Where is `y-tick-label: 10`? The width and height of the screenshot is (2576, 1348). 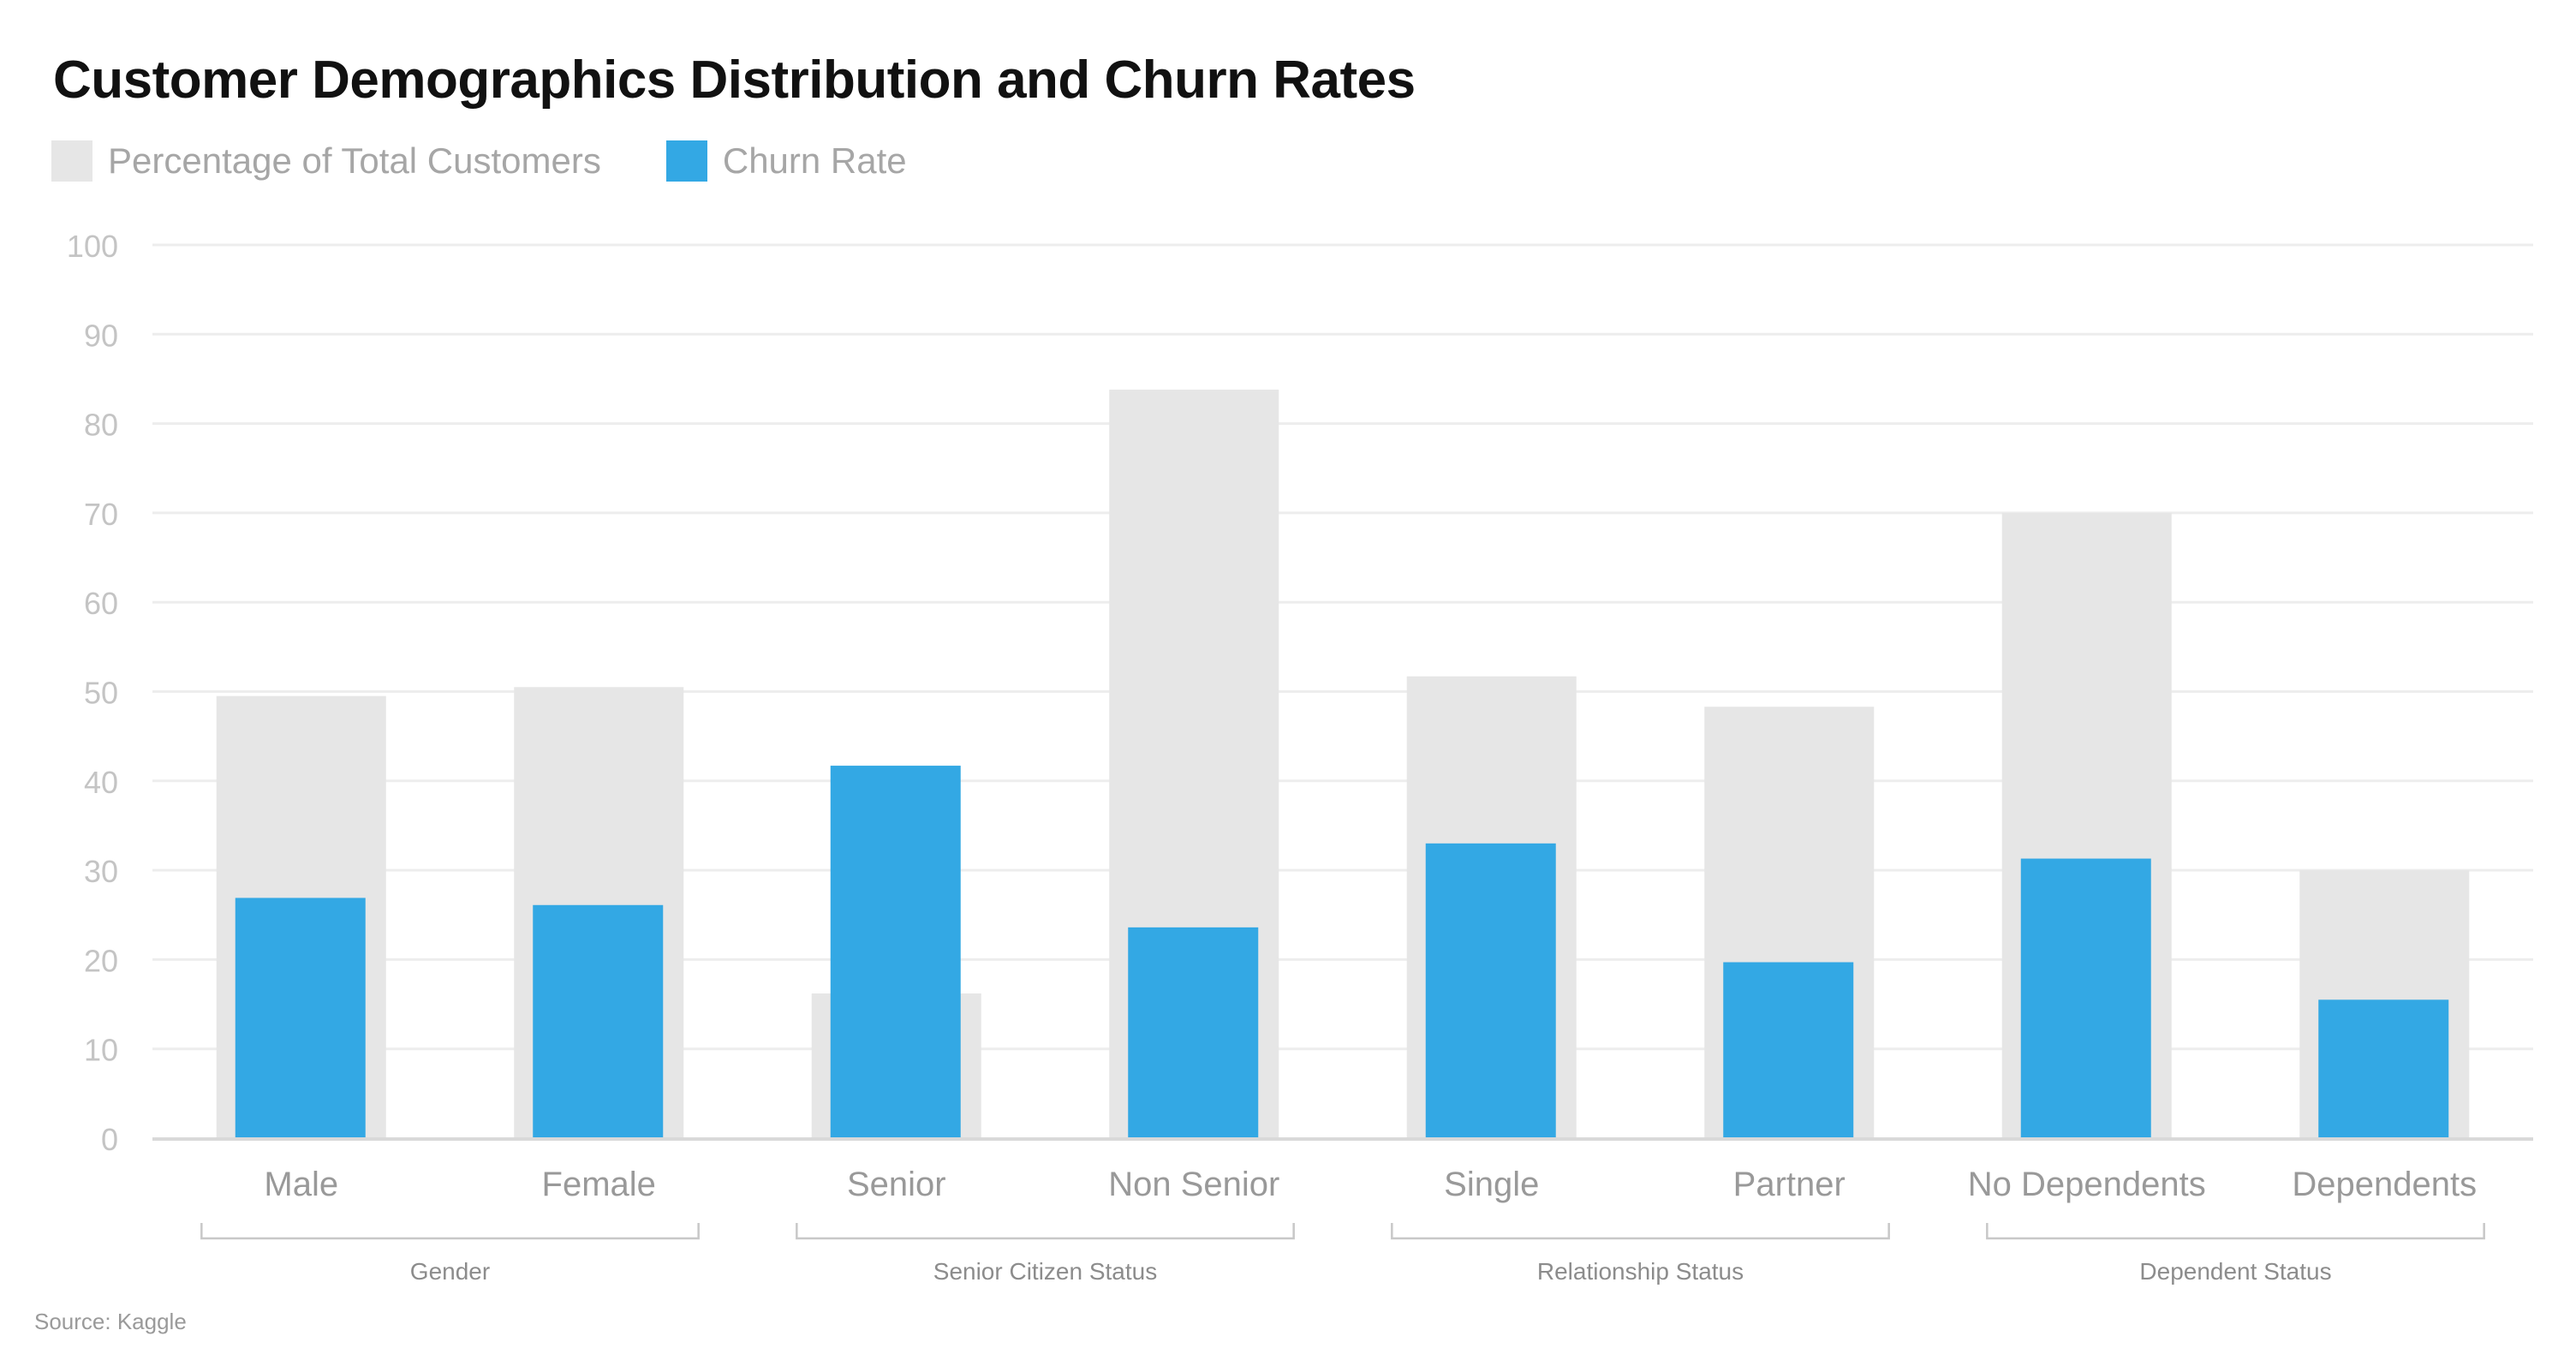 y-tick-label: 10 is located at coordinates (101, 1050).